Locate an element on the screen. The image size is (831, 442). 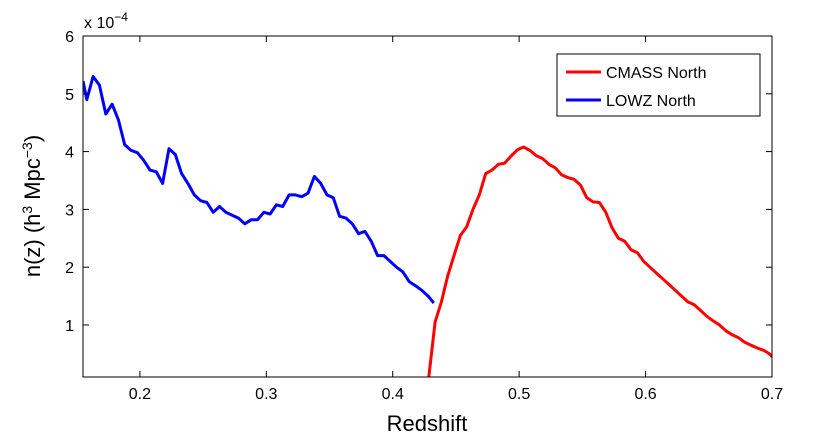
legend-label-lowz: LOWZ North is located at coordinates (651, 101).